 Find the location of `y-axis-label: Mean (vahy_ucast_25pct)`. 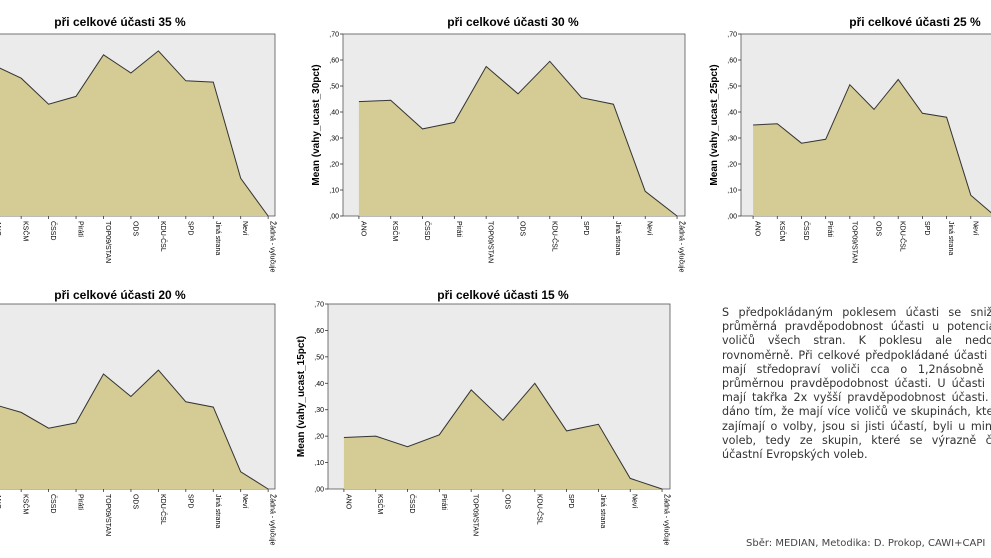

y-axis-label: Mean (vahy_ucast_25pct) is located at coordinates (714, 124).